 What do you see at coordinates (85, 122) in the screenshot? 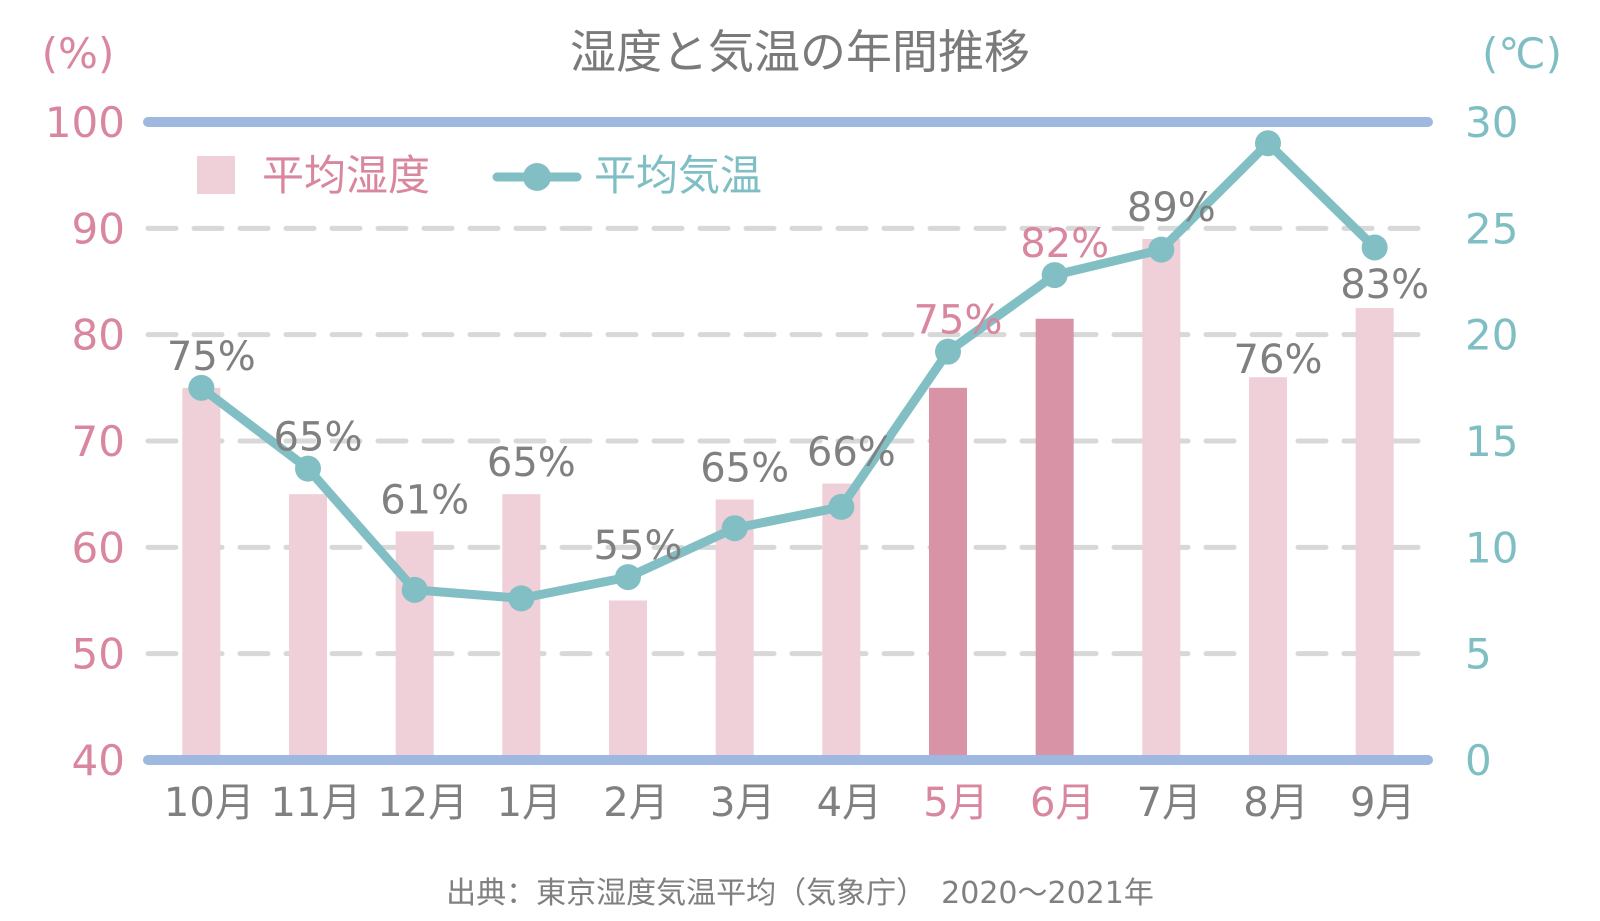
I see `left-tick-label: 100` at bounding box center [85, 122].